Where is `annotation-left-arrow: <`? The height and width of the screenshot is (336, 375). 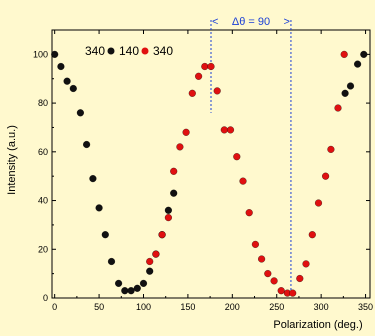
annotation-left-arrow: < is located at coordinates (215, 22).